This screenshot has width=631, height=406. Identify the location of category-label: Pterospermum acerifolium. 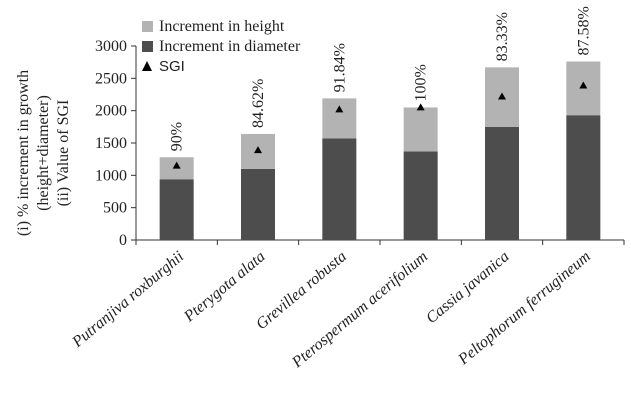
(359, 310).